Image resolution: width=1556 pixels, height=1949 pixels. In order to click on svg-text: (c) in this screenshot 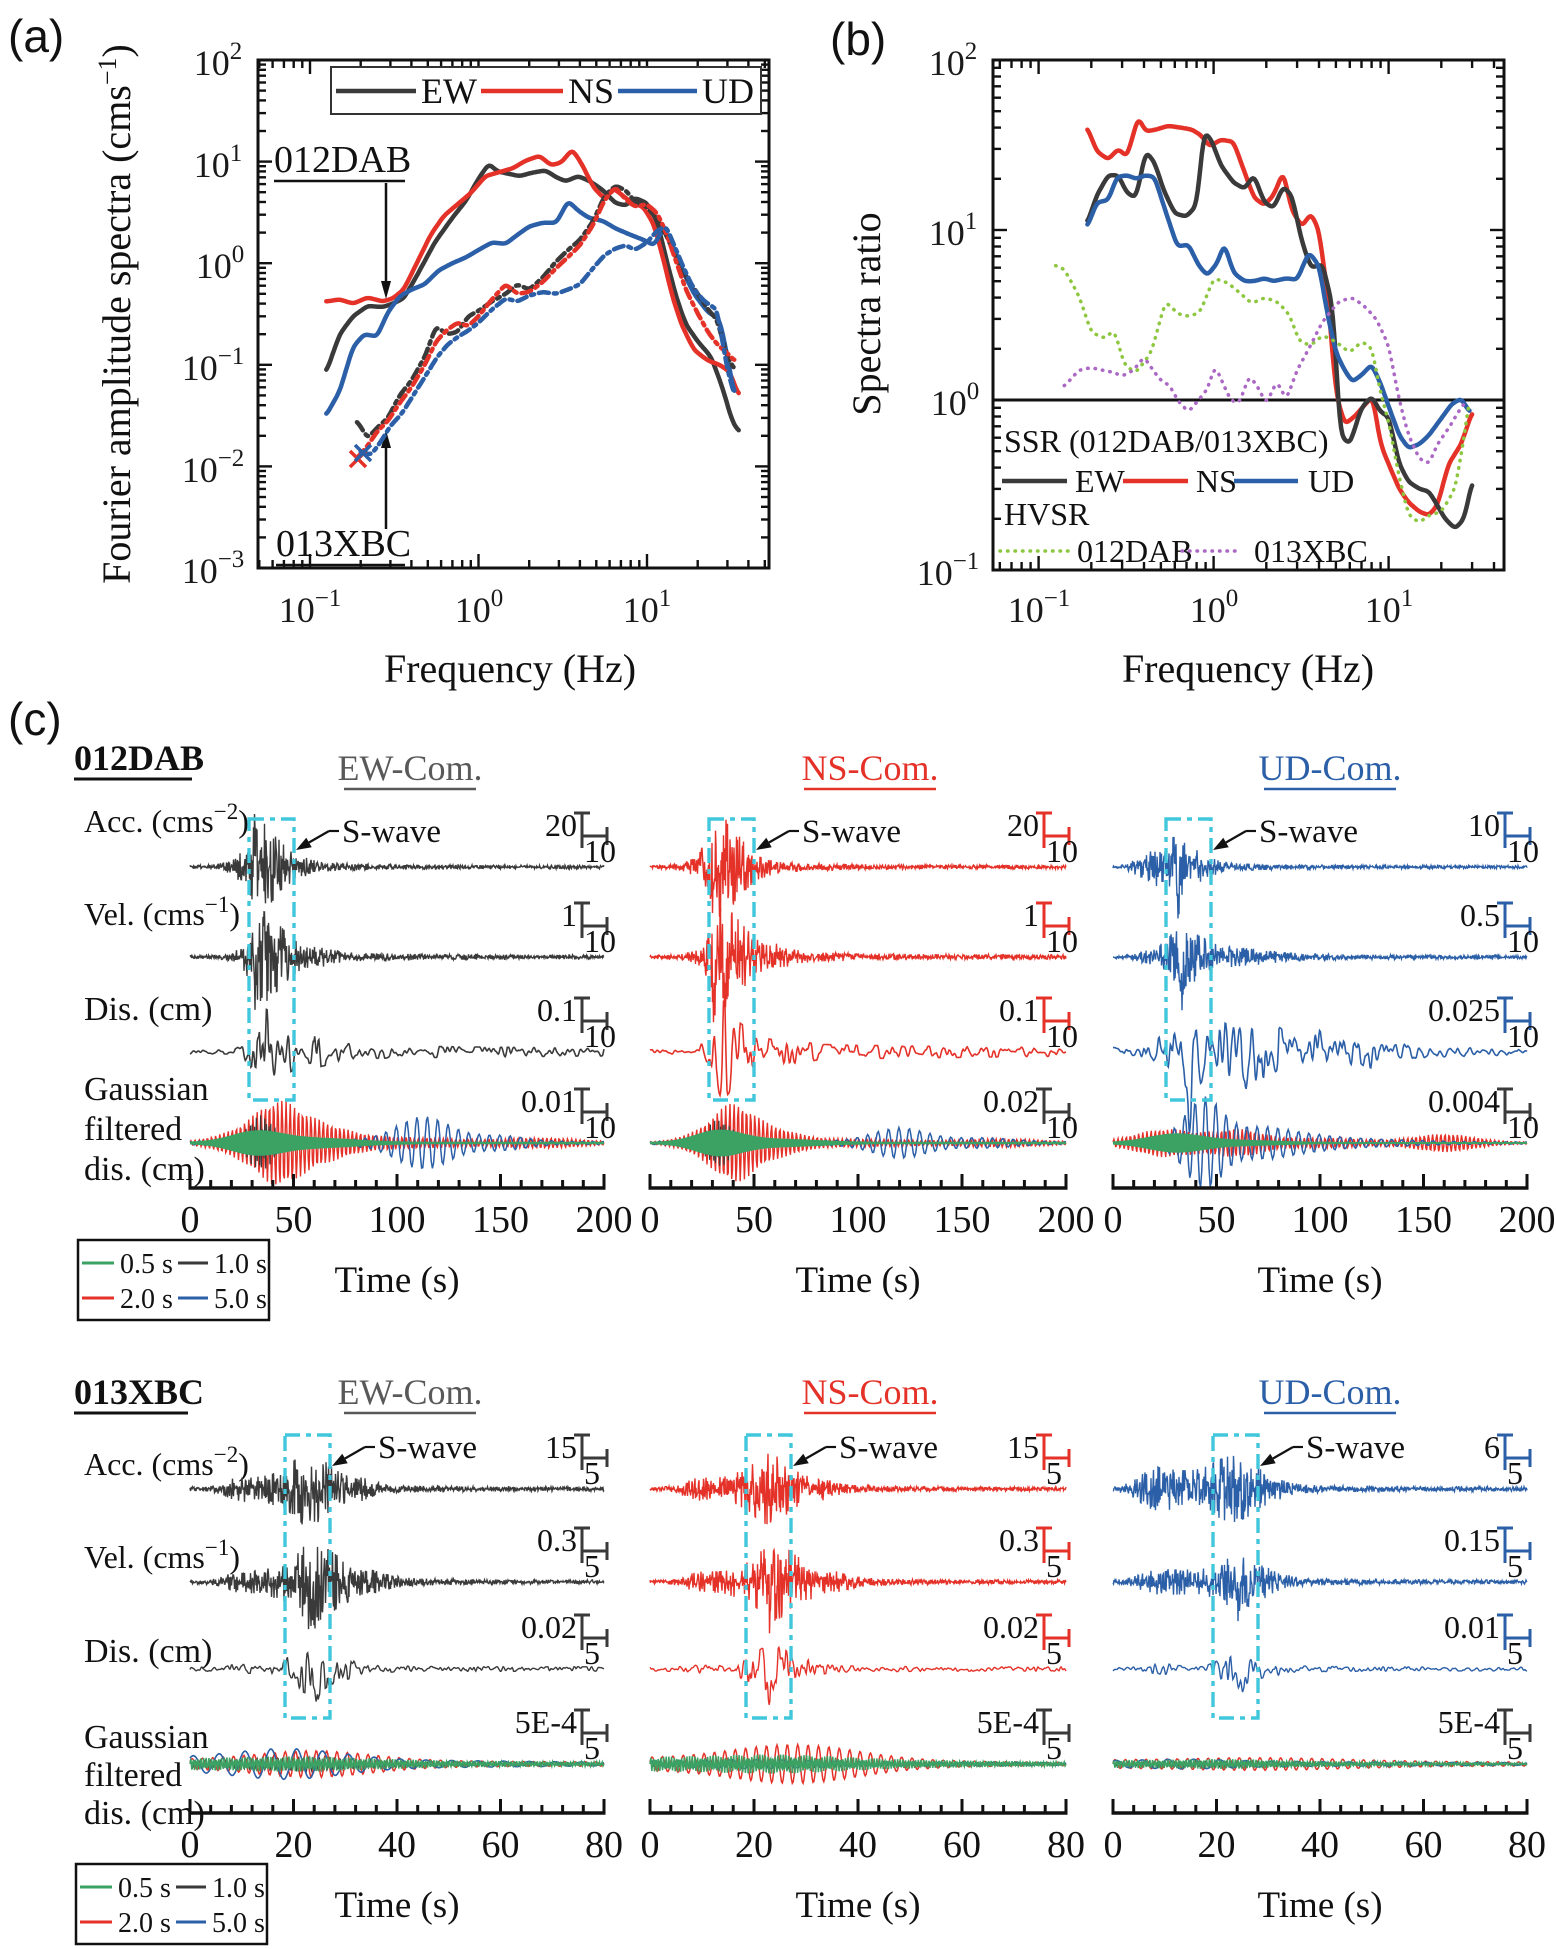, I will do `click(35, 719)`.